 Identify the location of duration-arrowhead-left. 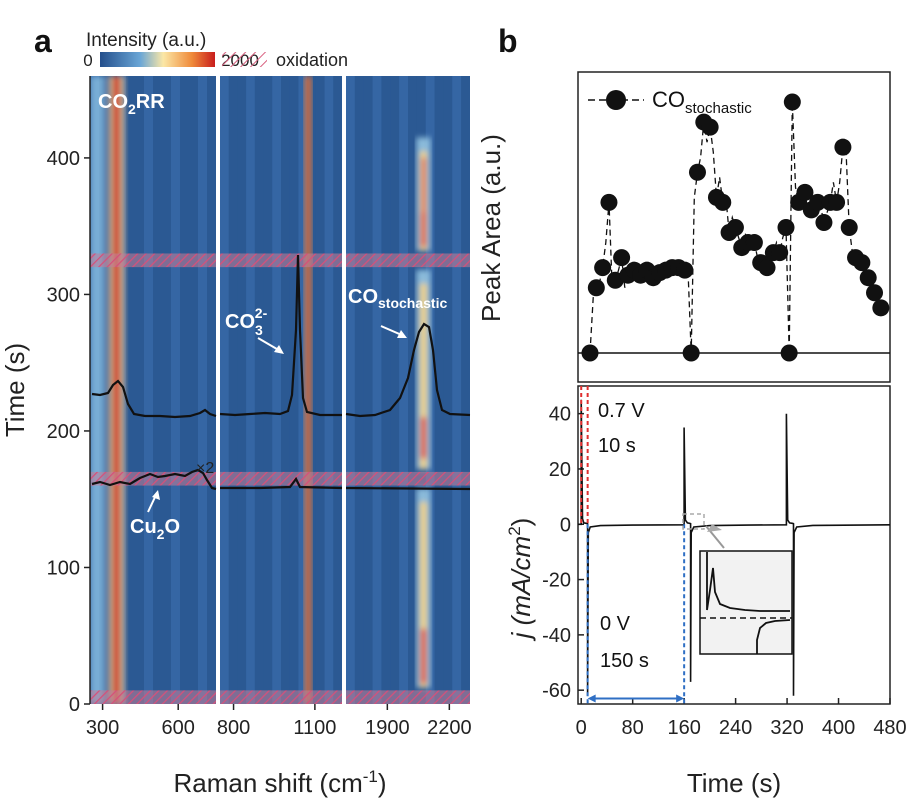
(591, 698).